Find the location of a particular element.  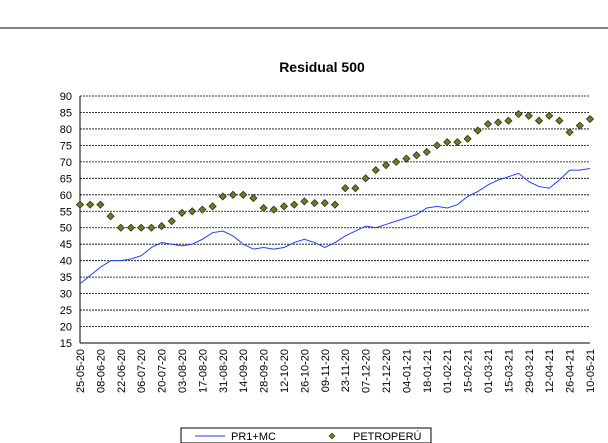

y-tick-label: 60 is located at coordinates (66, 196).